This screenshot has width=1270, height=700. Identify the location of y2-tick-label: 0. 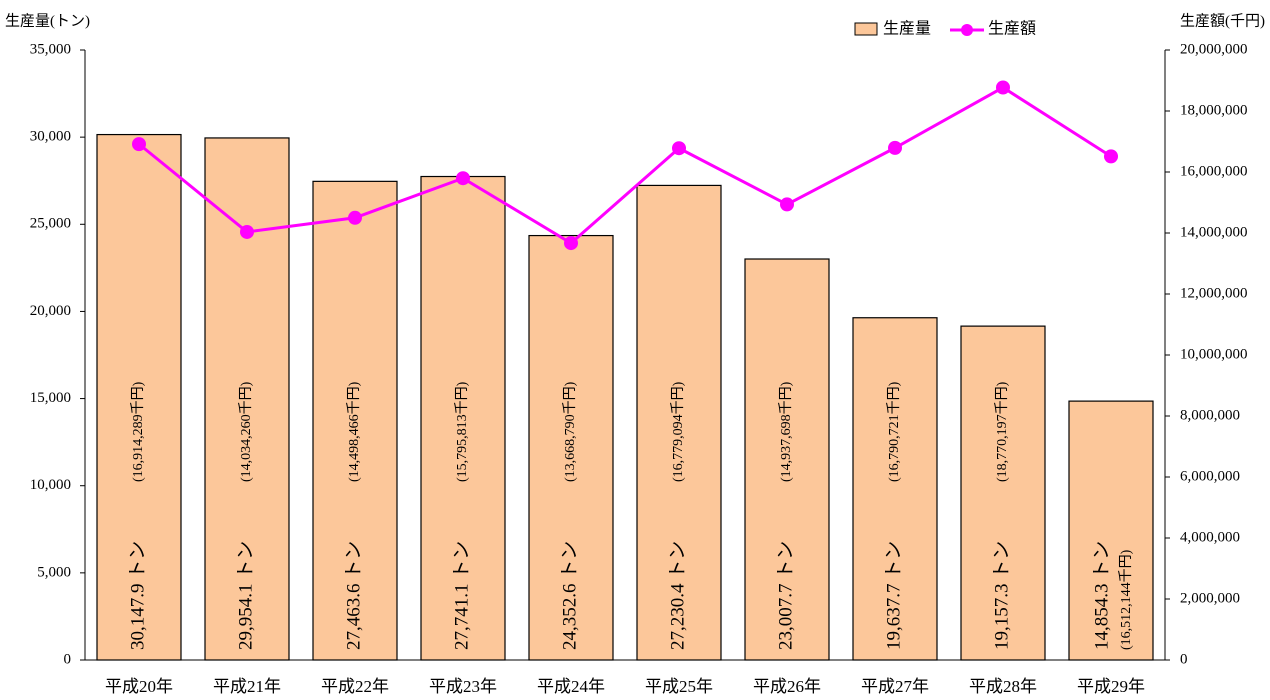
(1184, 659).